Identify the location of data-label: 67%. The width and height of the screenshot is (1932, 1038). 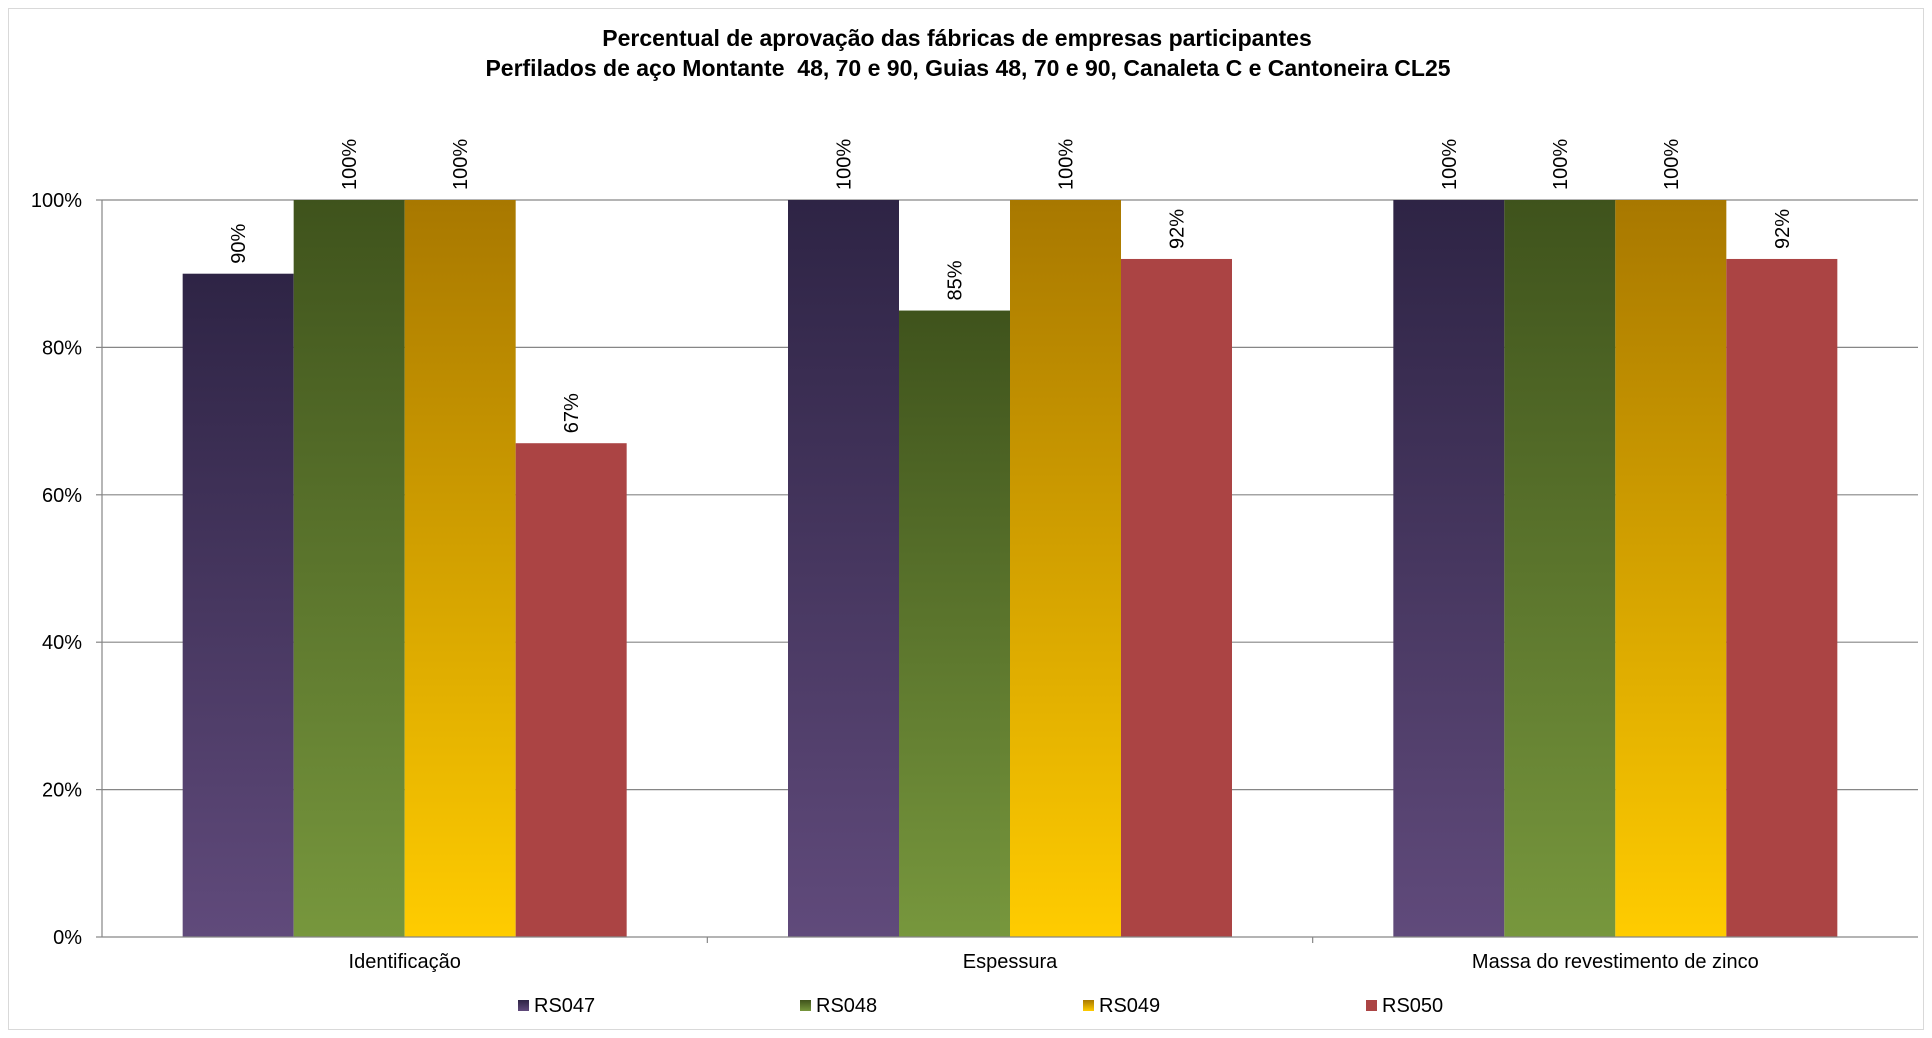
(572, 413).